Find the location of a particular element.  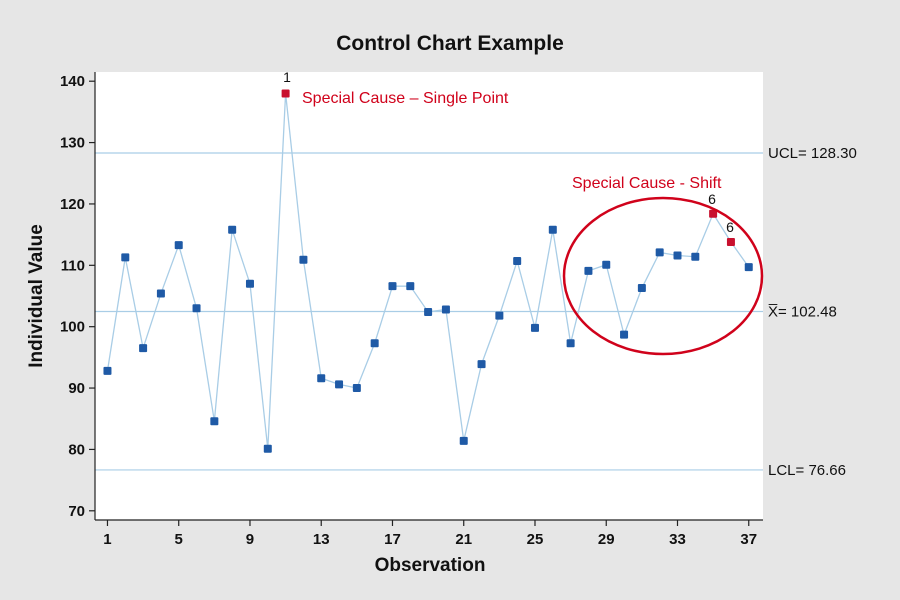

y-tick-label: 100 is located at coordinates (72, 327).